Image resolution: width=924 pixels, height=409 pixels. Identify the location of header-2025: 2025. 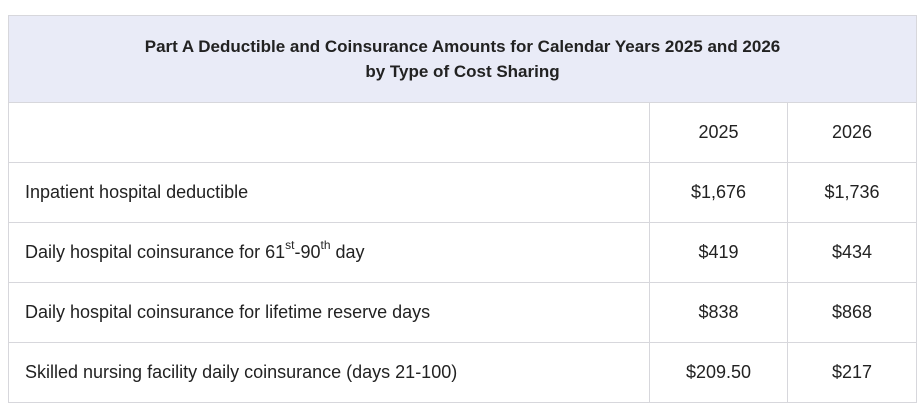
(718, 132).